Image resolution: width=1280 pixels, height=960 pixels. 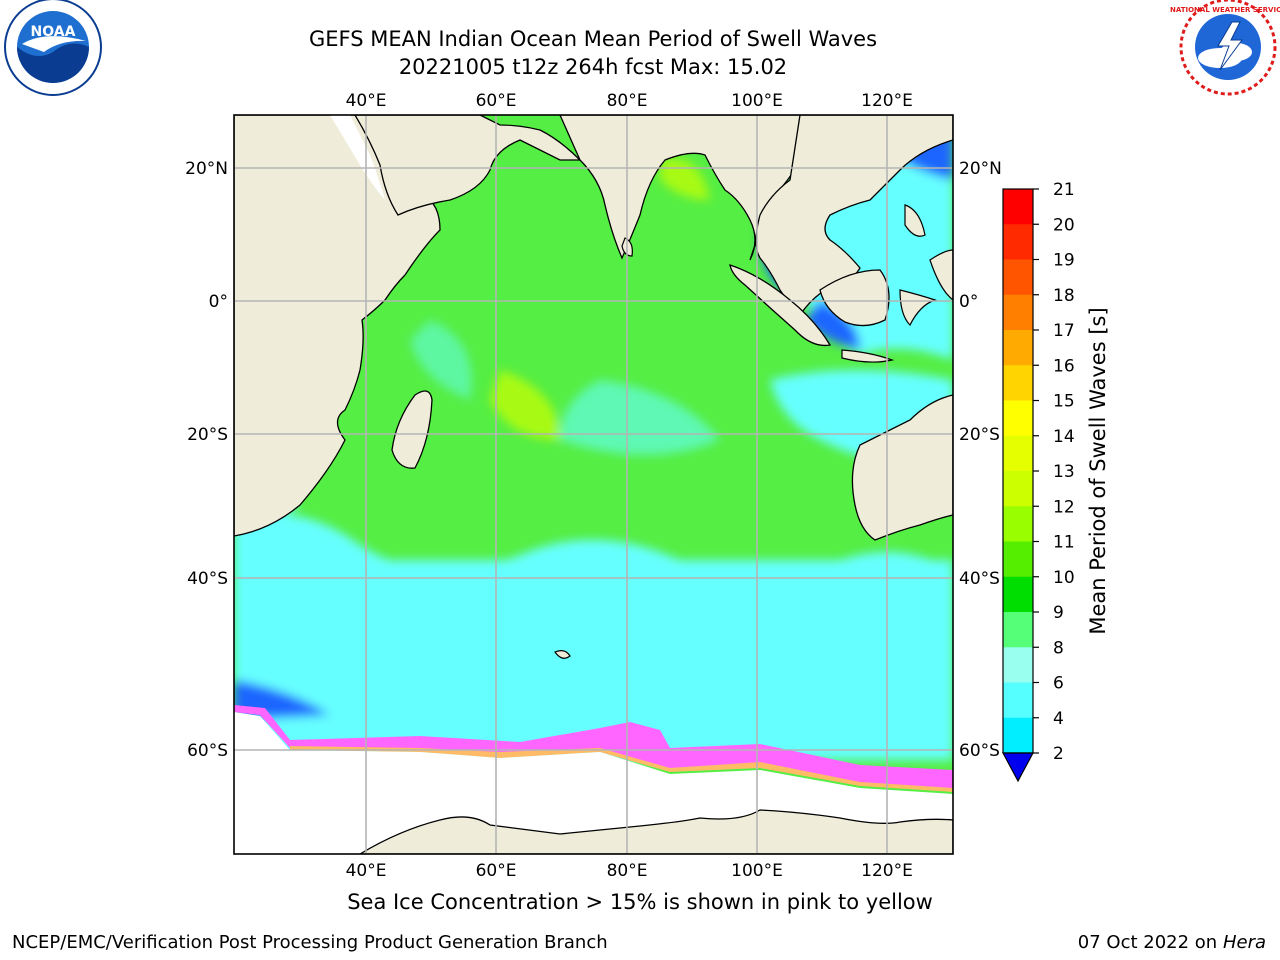 I want to click on lat-tick-left: 60°S, so click(x=207, y=751).